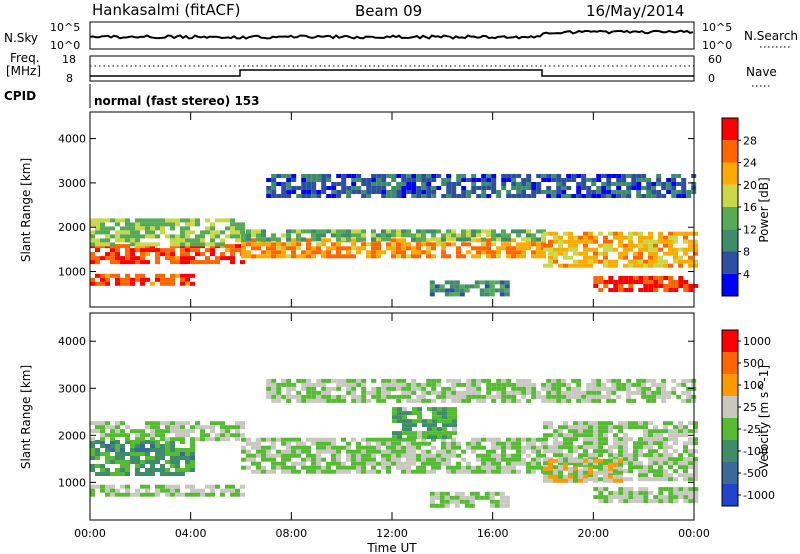 The image size is (800, 554). What do you see at coordinates (20, 96) in the screenshot?
I see `cpid-label: CPID` at bounding box center [20, 96].